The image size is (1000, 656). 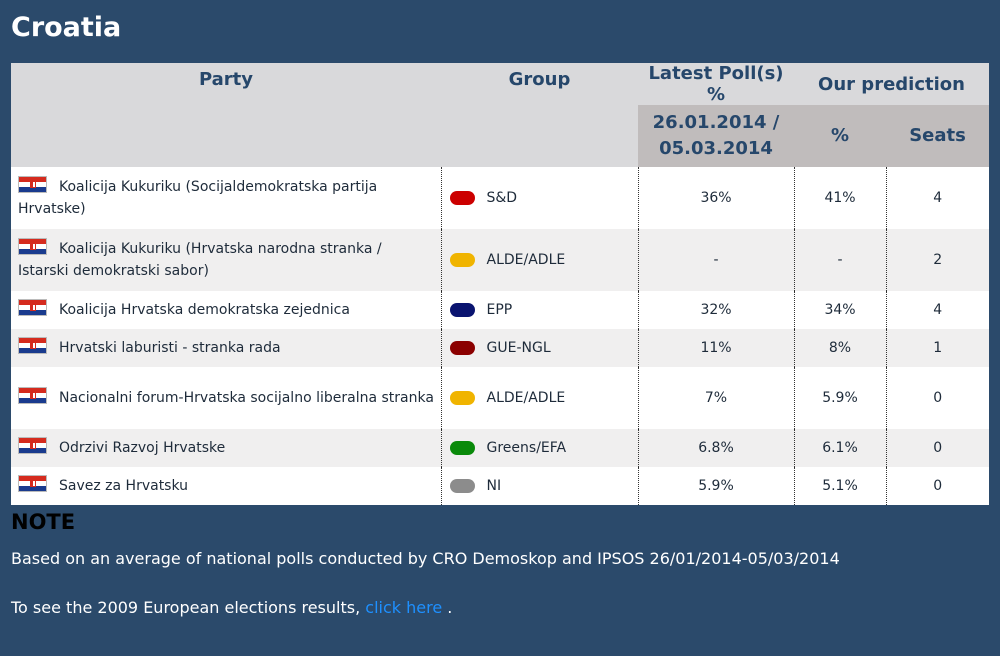 I want to click on group-cell: Greens/EFA, so click(x=539, y=448).